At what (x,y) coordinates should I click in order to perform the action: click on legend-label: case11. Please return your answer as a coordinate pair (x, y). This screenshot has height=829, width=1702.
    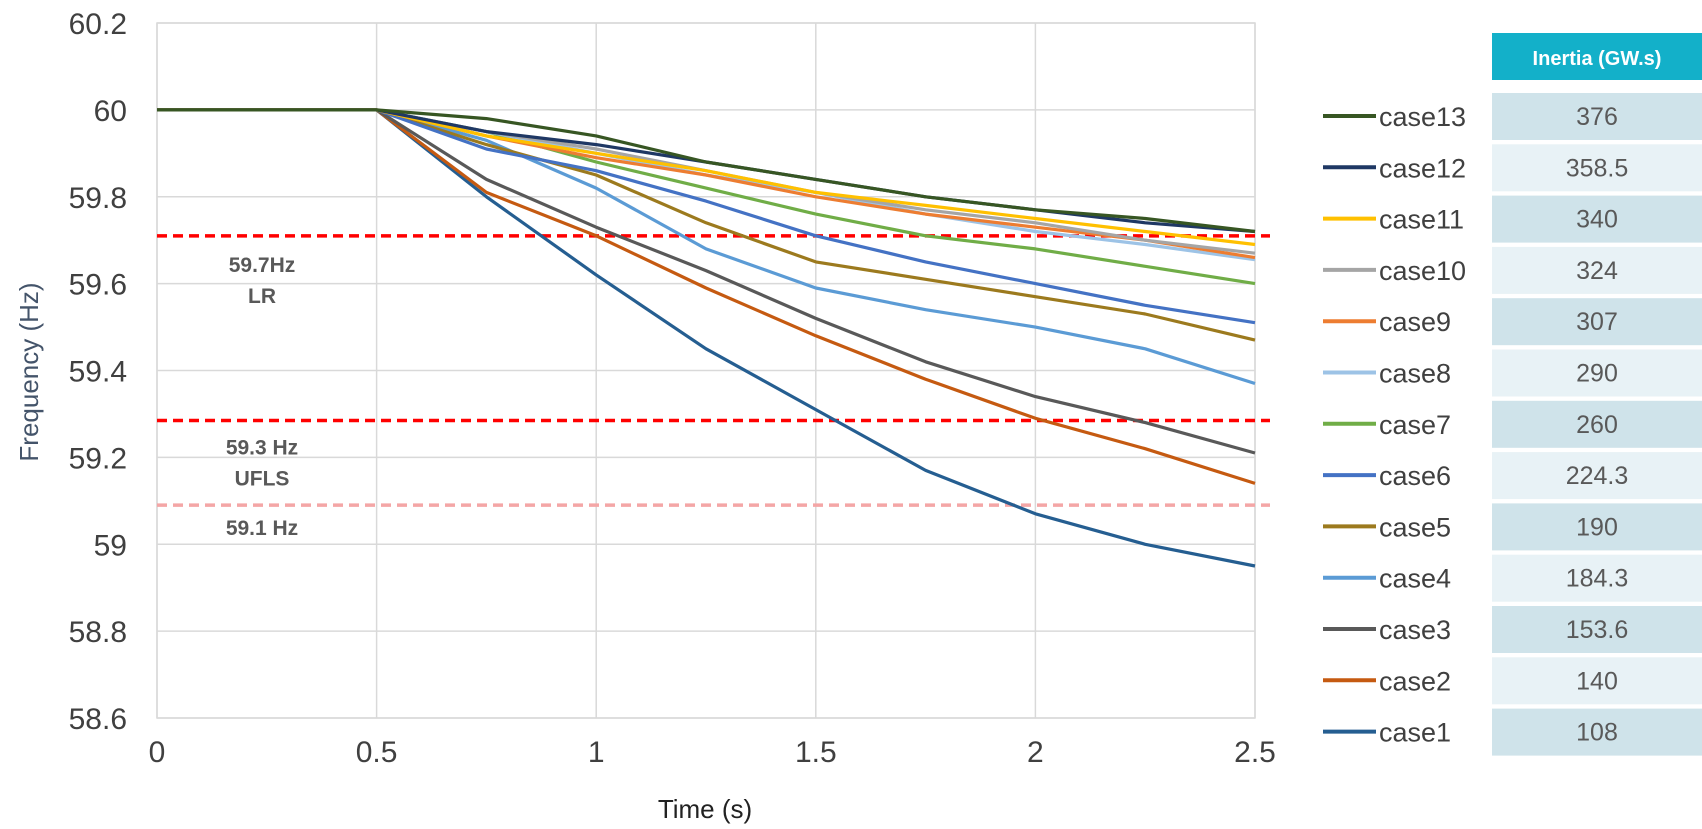
    Looking at the image, I should click on (1421, 220).